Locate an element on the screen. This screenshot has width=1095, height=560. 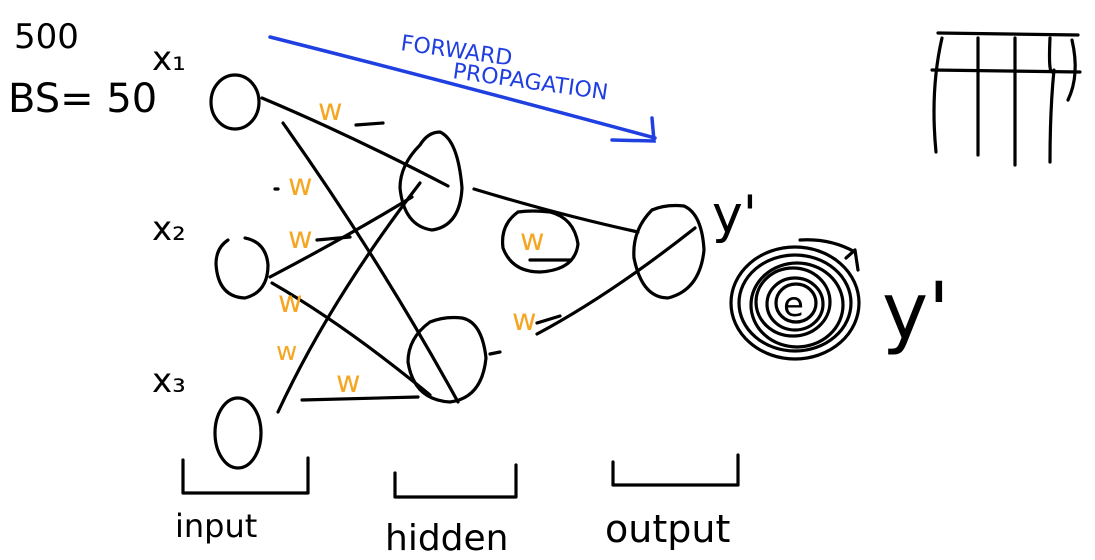
output-annotations: y' y' e is located at coordinates (831, 273).